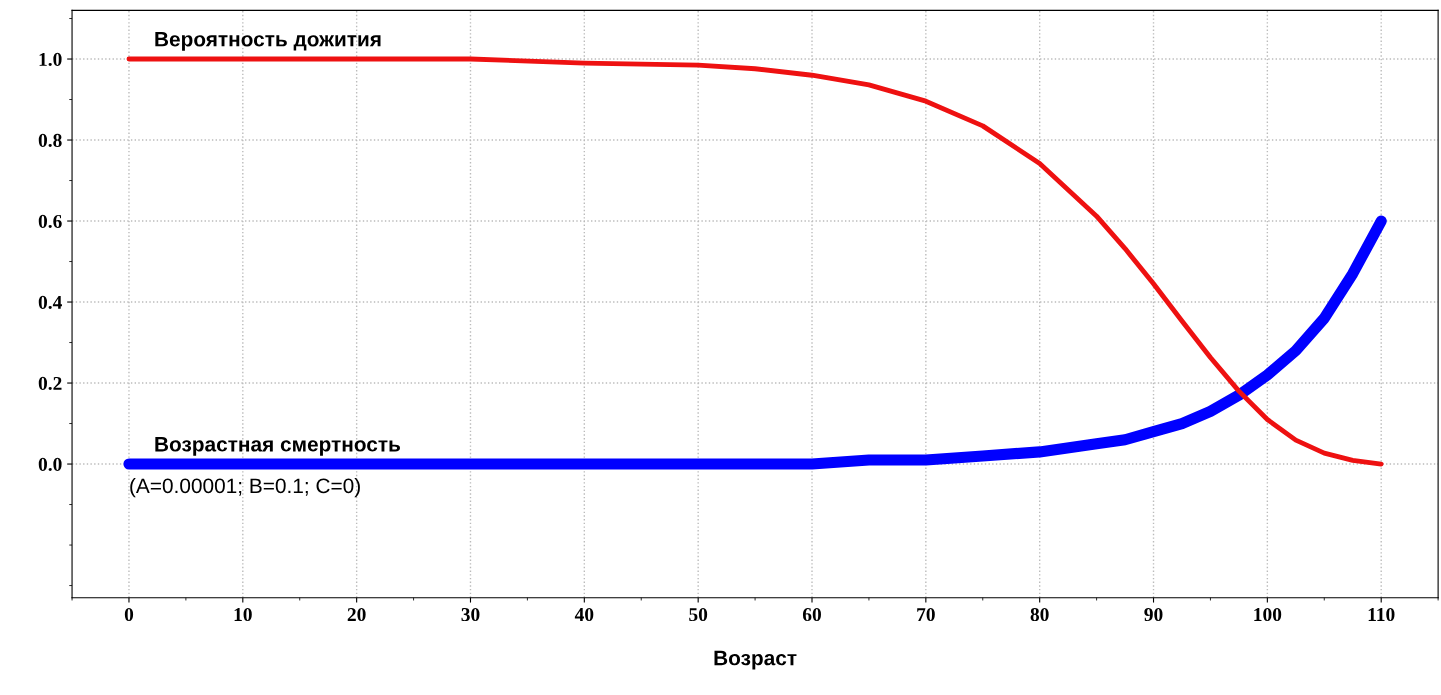 The width and height of the screenshot is (1441, 695). I want to click on x-tick-label: 0, so click(129, 614).